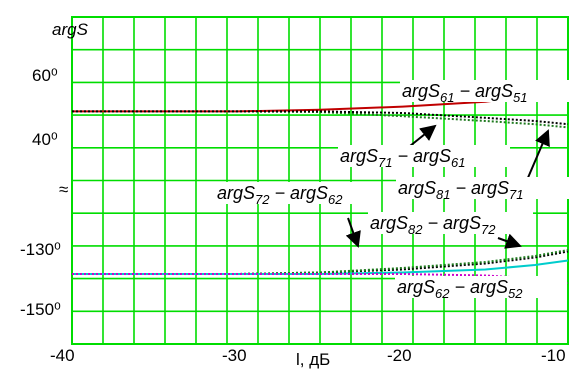 The image size is (579, 369). I want to click on annotation-arrows, so click(447, 186).